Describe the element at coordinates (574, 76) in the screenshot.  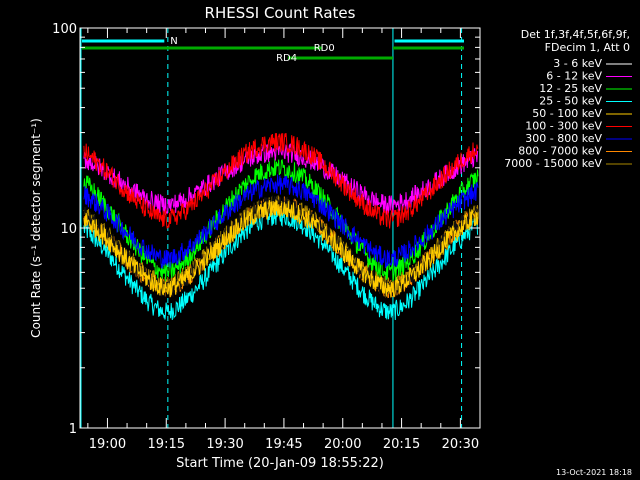
I see `legend-label: 6 - 12 keV` at that location.